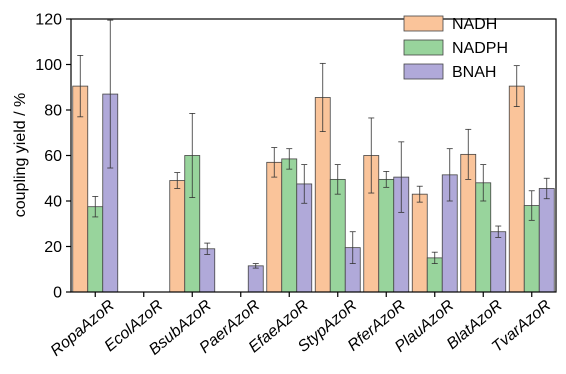 Image resolution: width=566 pixels, height=374 pixels. What do you see at coordinates (474, 24) in the screenshot?
I see `legend-label-nadh: NADH` at bounding box center [474, 24].